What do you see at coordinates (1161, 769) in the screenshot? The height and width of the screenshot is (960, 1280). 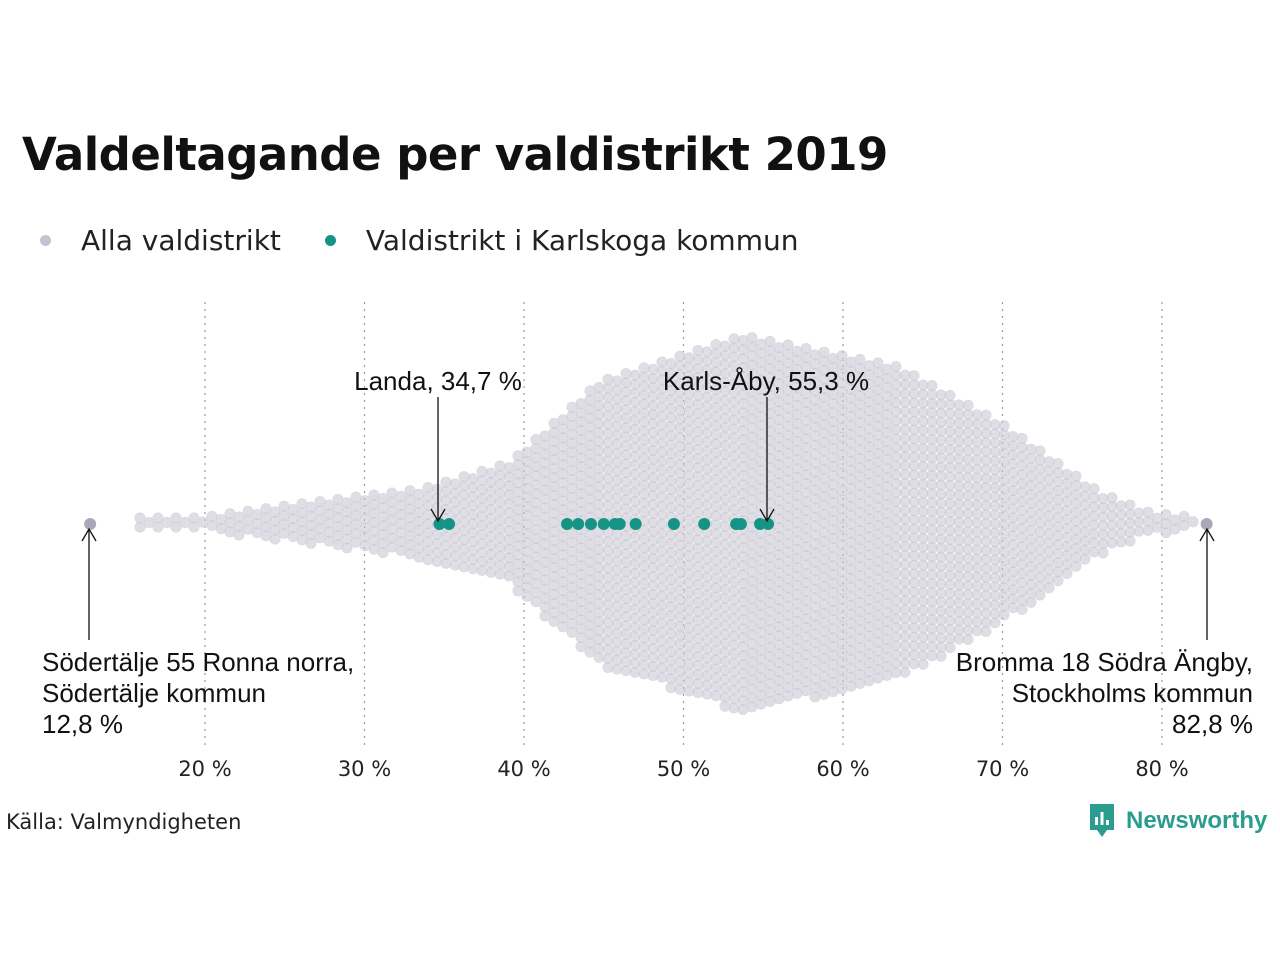 I see `x-tick-label: 80 %` at bounding box center [1161, 769].